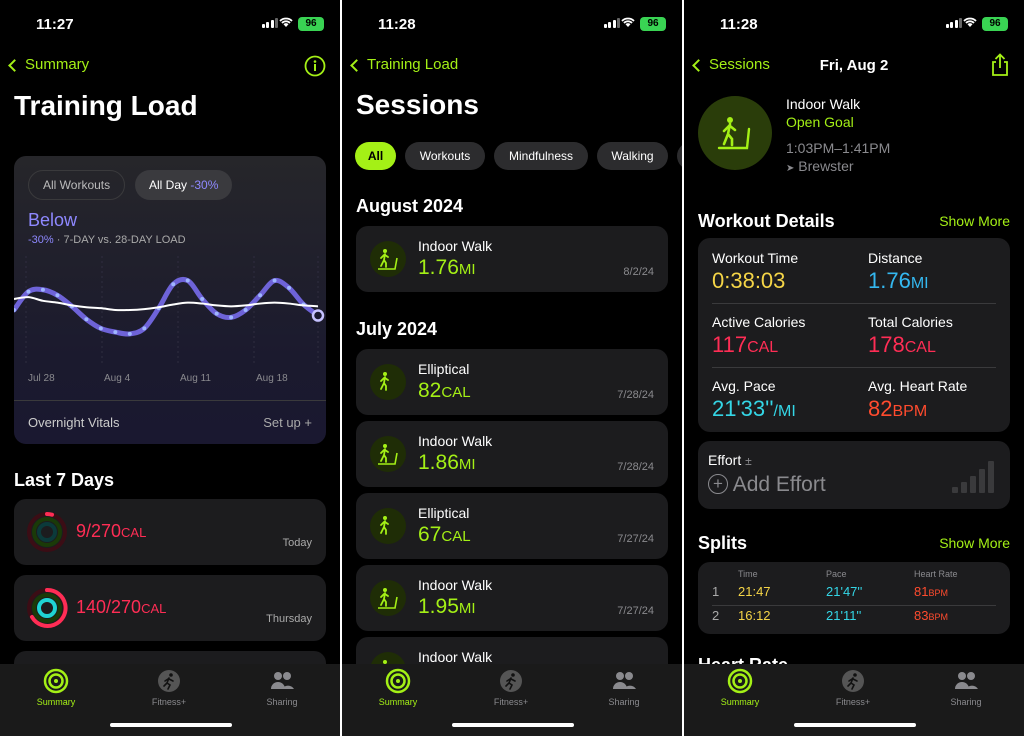 This screenshot has width=1024, height=736. Describe the element at coordinates (170, 608) in the screenshot. I see `day-ring-card: 140/270CAL Thursday` at that location.